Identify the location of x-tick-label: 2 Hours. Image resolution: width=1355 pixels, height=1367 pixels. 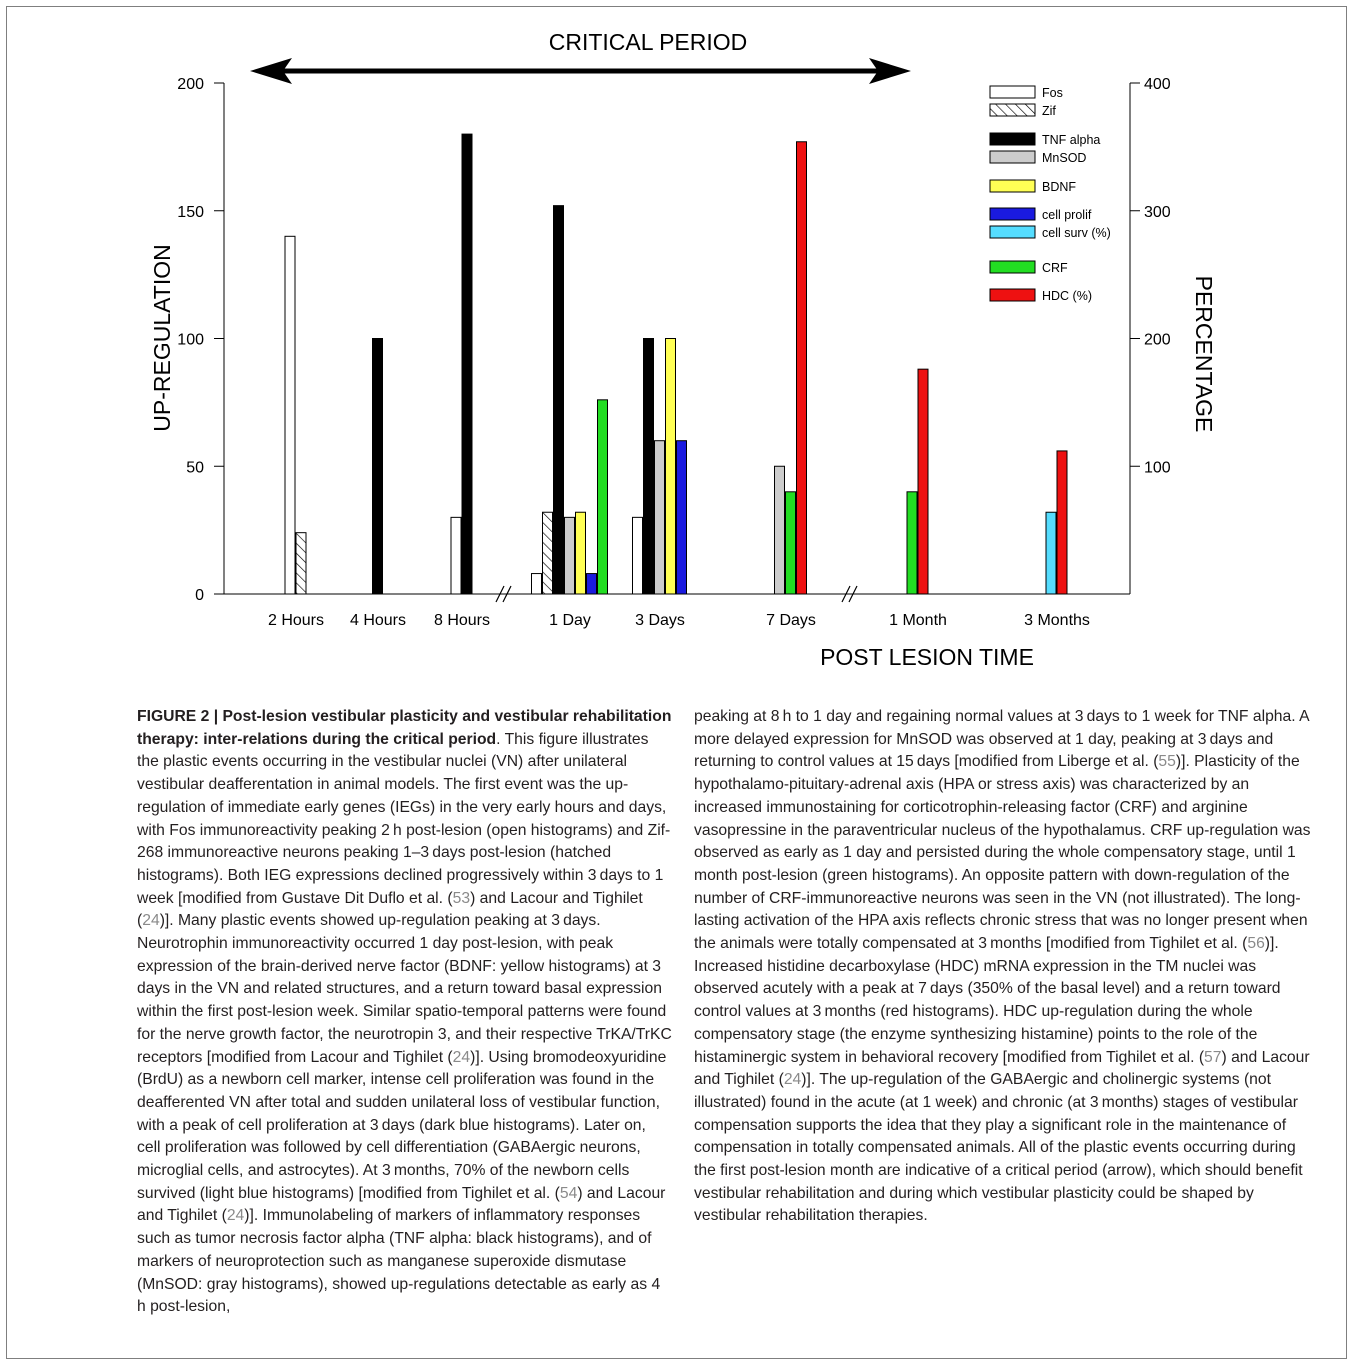
(296, 620).